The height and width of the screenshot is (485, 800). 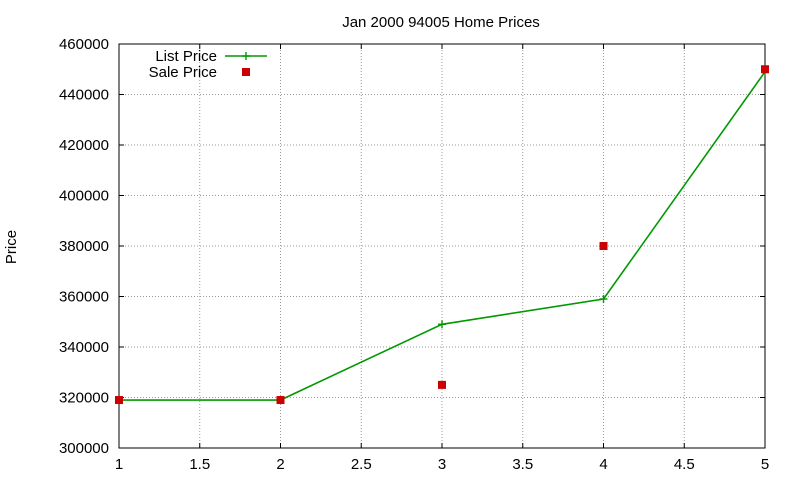 What do you see at coordinates (186, 56) in the screenshot?
I see `legend-label: List Price` at bounding box center [186, 56].